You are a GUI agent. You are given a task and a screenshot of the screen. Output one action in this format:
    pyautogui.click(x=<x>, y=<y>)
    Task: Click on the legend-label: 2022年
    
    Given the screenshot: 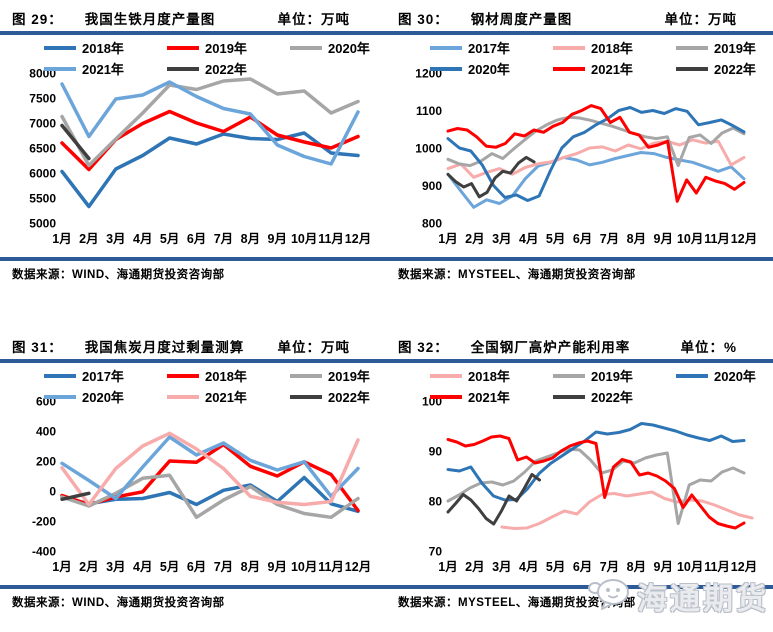 What is the action you would take?
    pyautogui.click(x=612, y=397)
    